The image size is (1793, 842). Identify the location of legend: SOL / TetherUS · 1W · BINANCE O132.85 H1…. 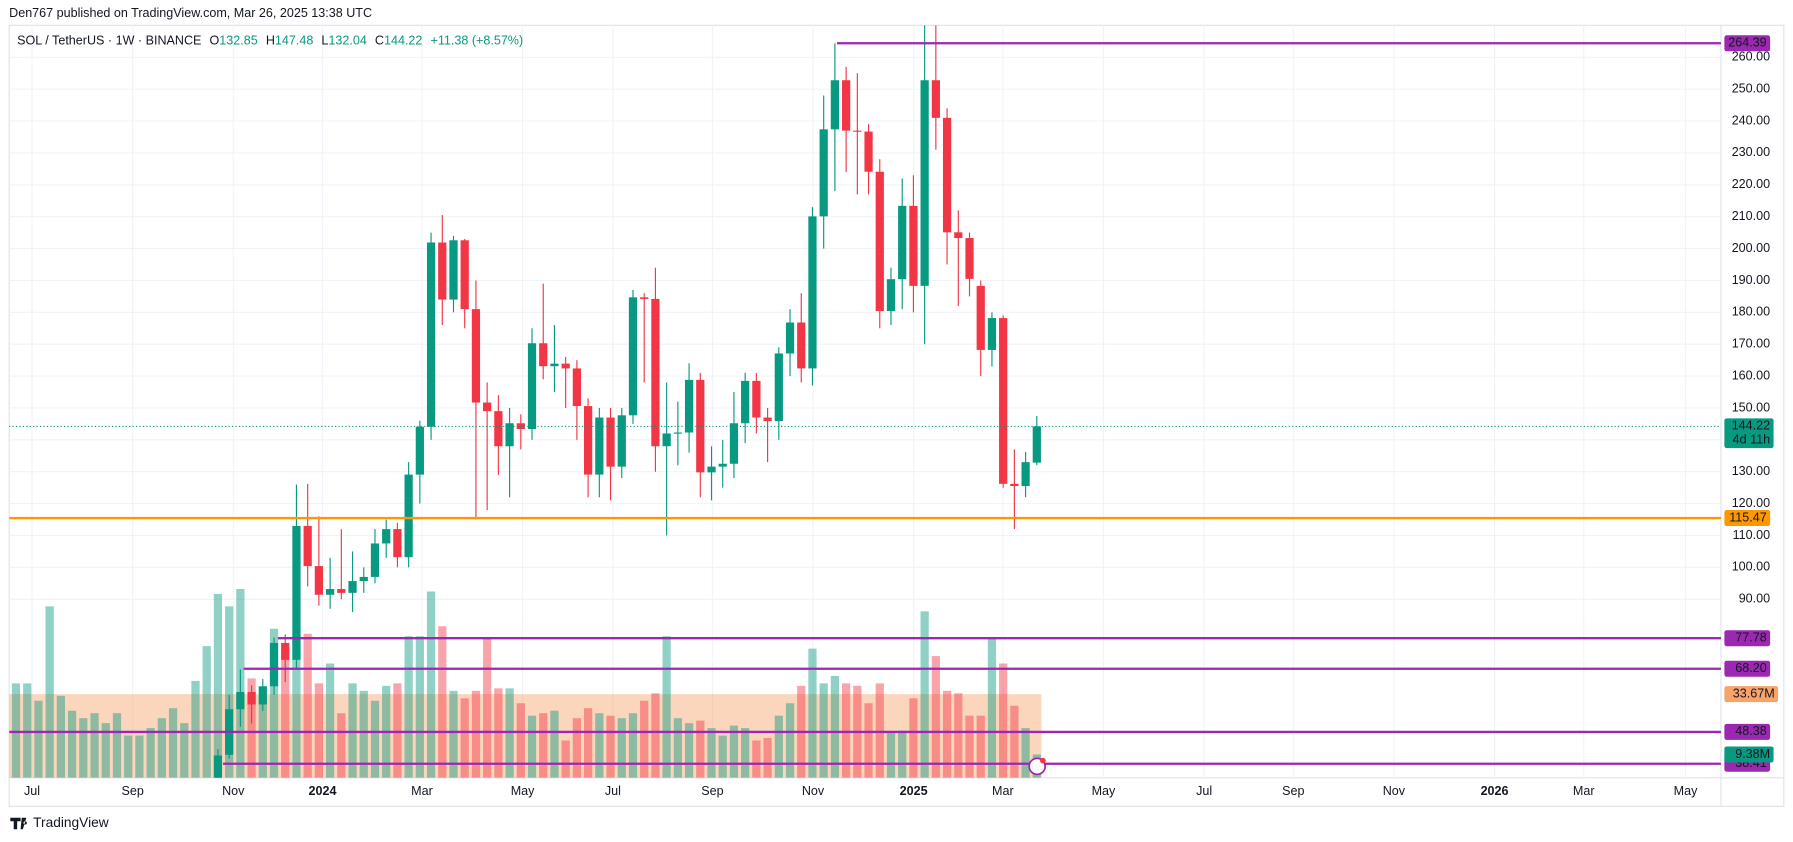
(270, 41).